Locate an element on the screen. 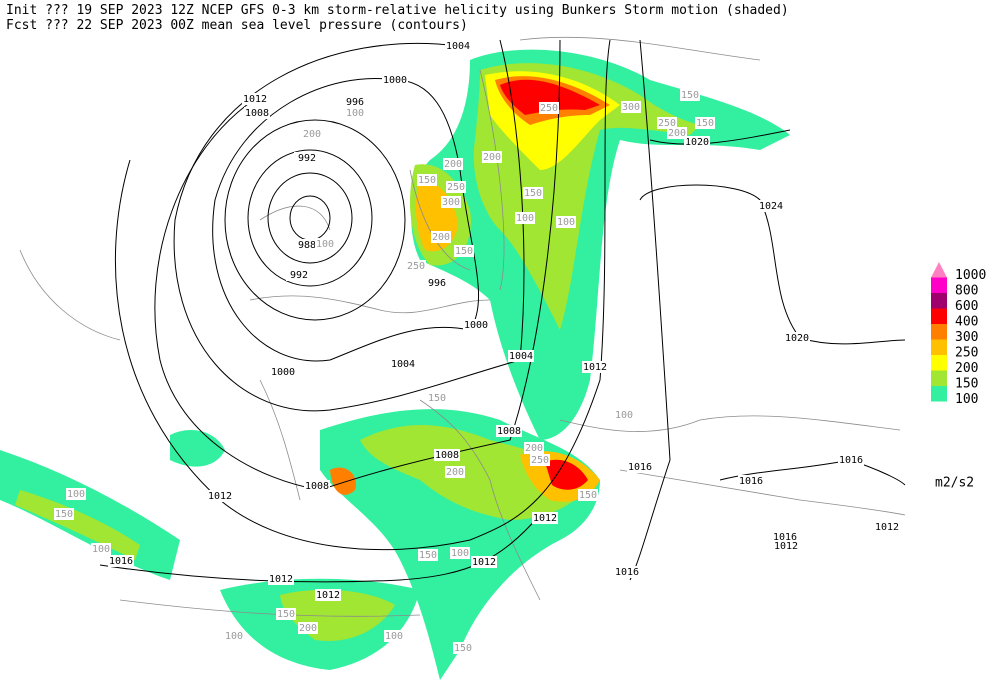  isobar-label: 1020 is located at coordinates (797, 338).